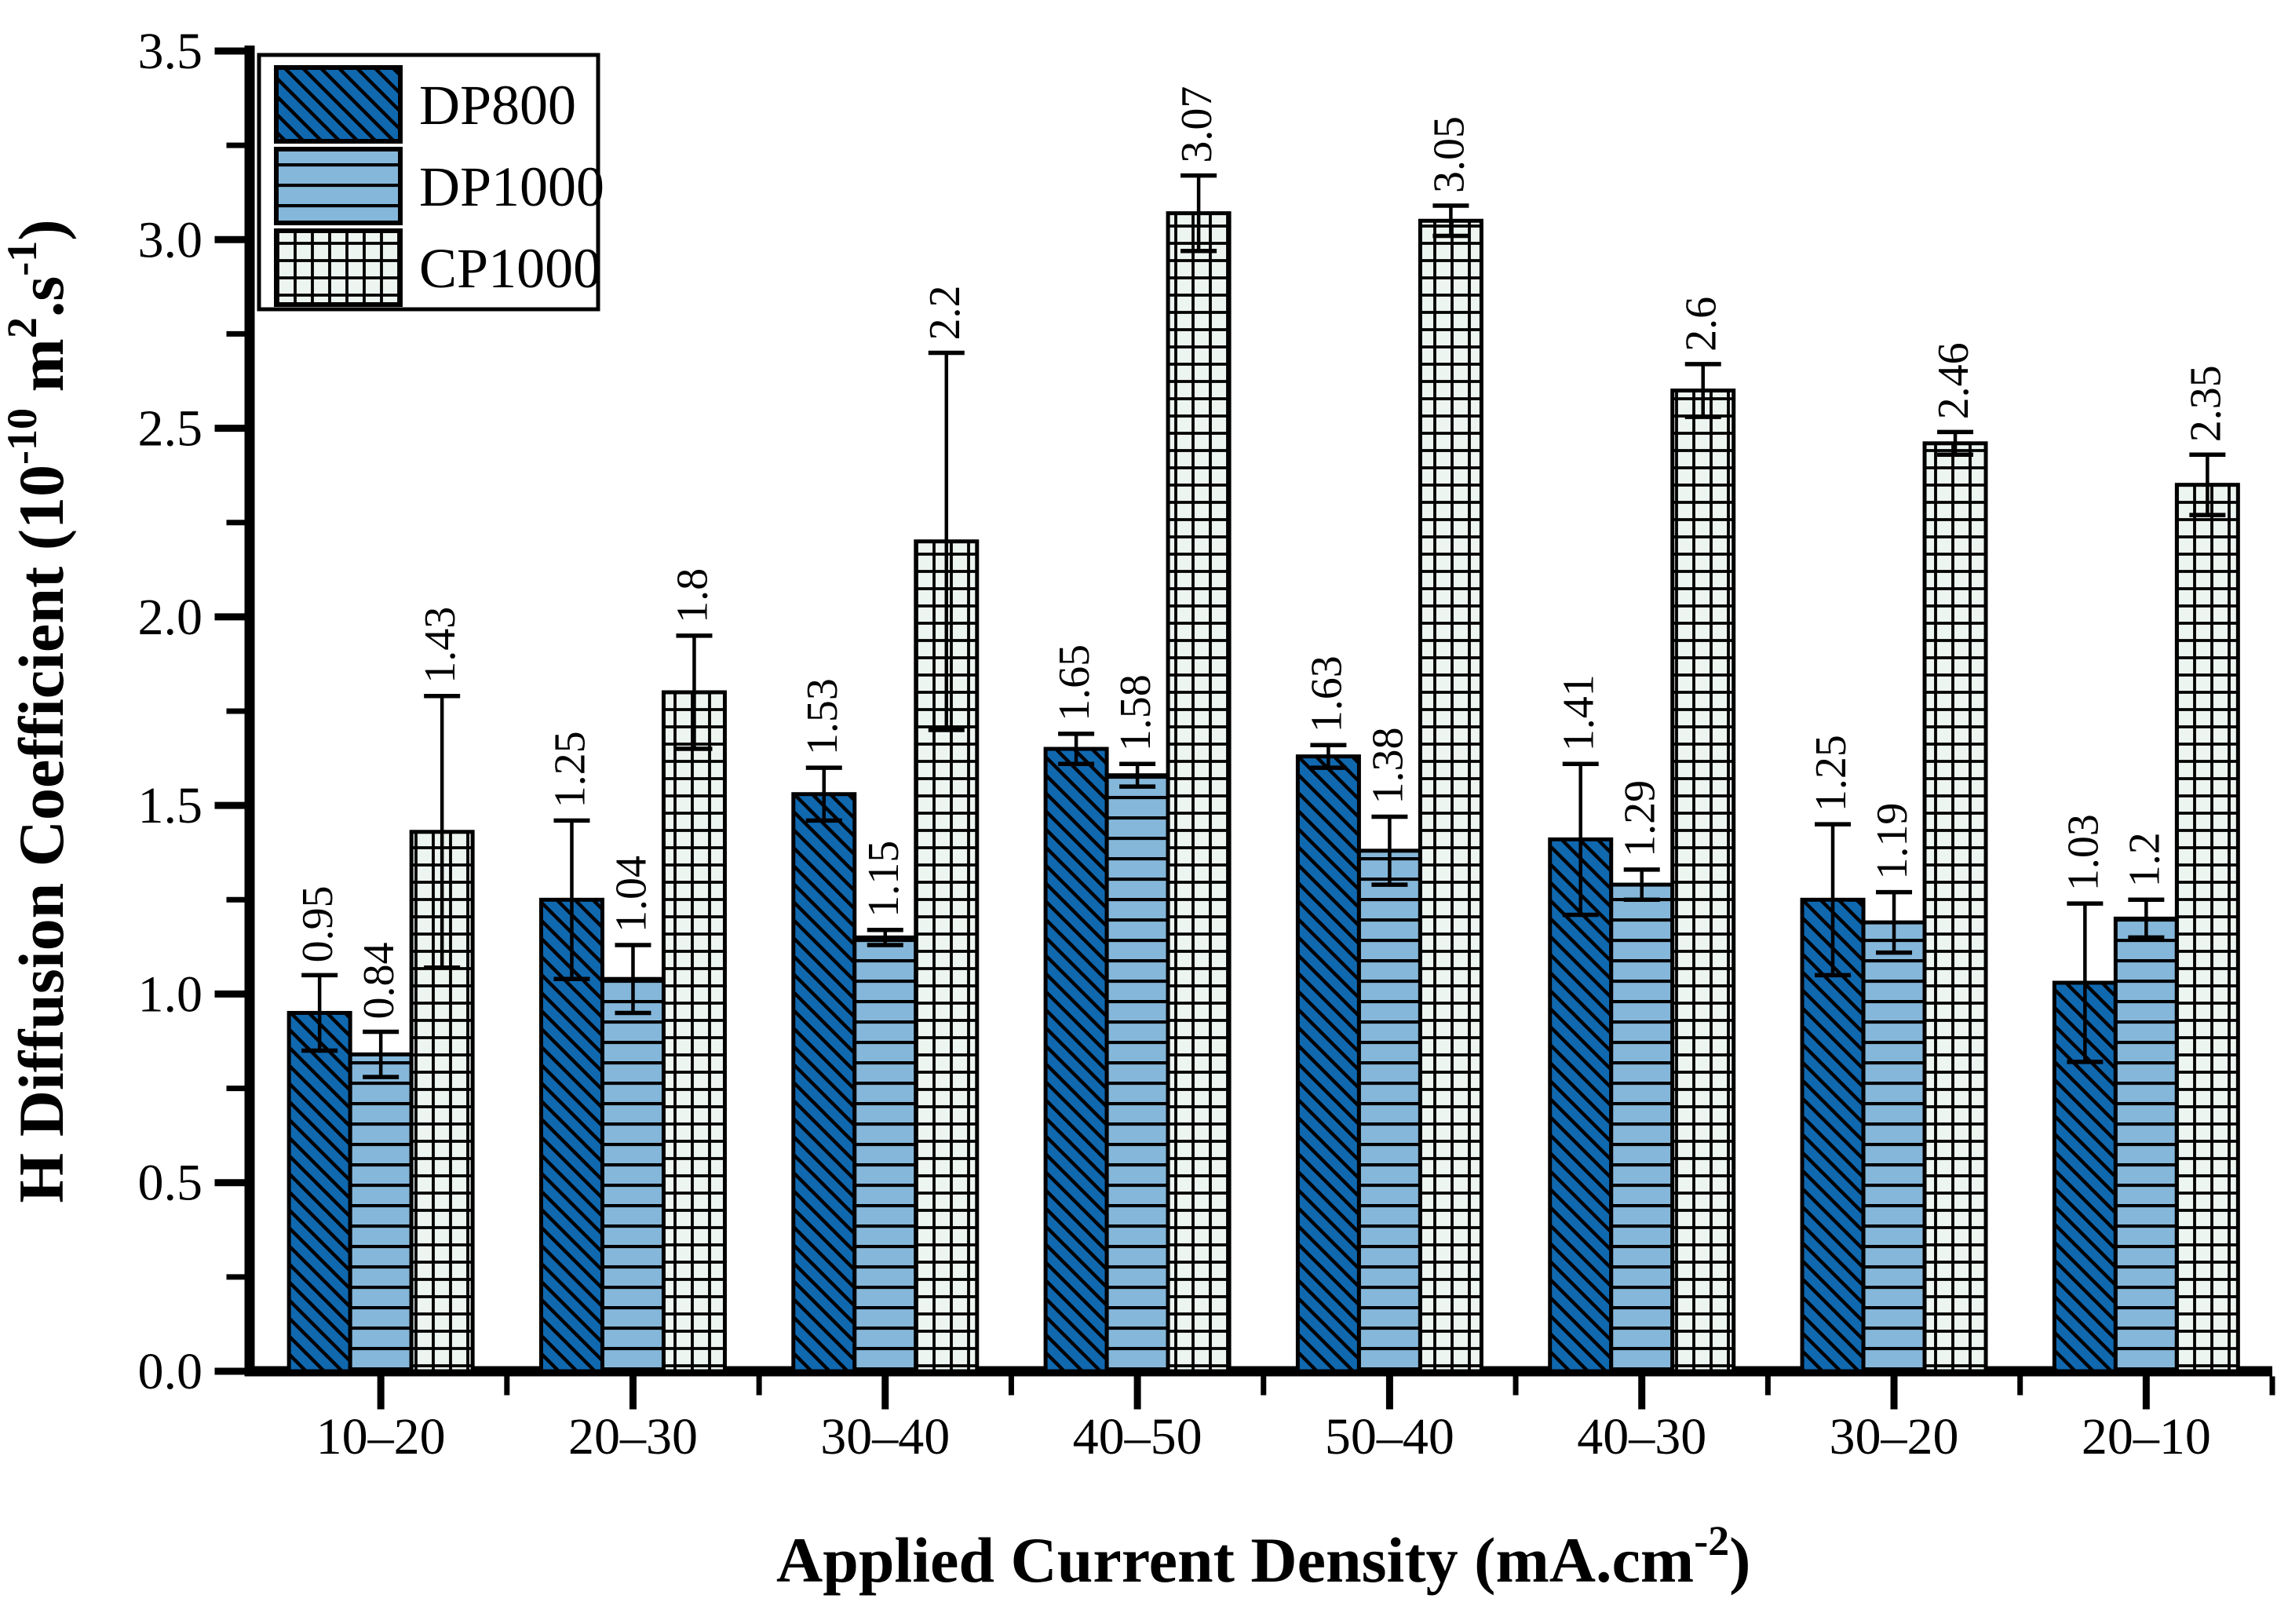 Image resolution: width=2288 pixels, height=1624 pixels. I want to click on value-label: 1.65, so click(1074, 683).